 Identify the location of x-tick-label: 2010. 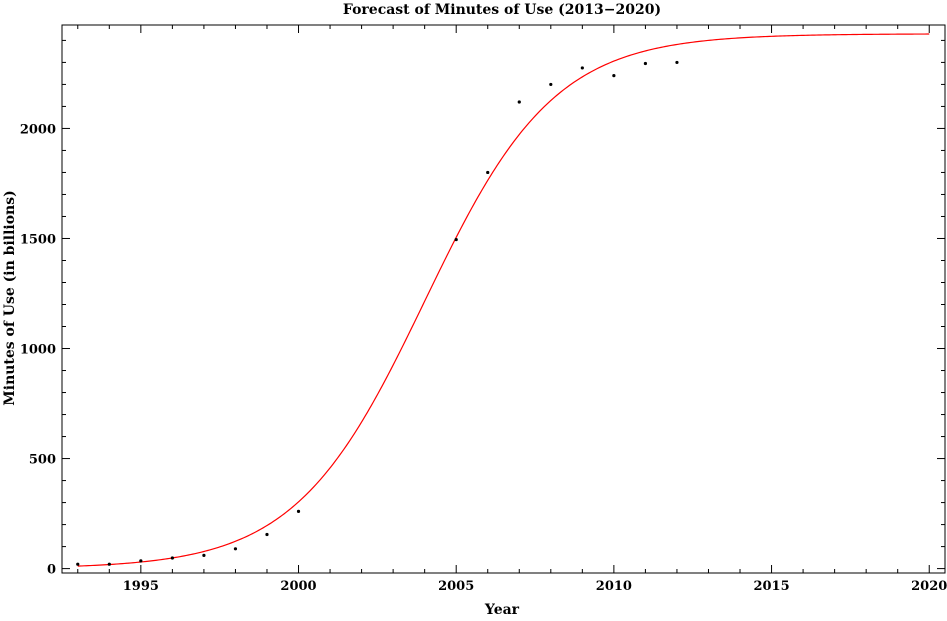
(614, 586).